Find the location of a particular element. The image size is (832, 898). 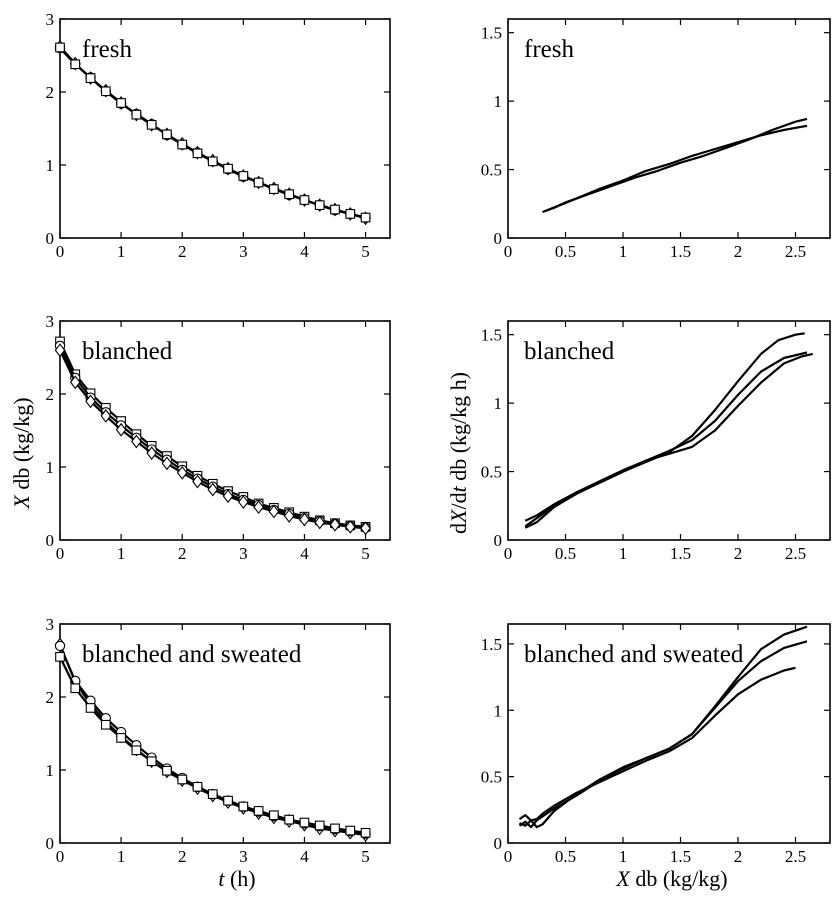

panel-right-3: 0 0.5 1 1.5 2 2.5 0 0.5 1 1.5 blanched and sweated is located at coordinates (656, 744).